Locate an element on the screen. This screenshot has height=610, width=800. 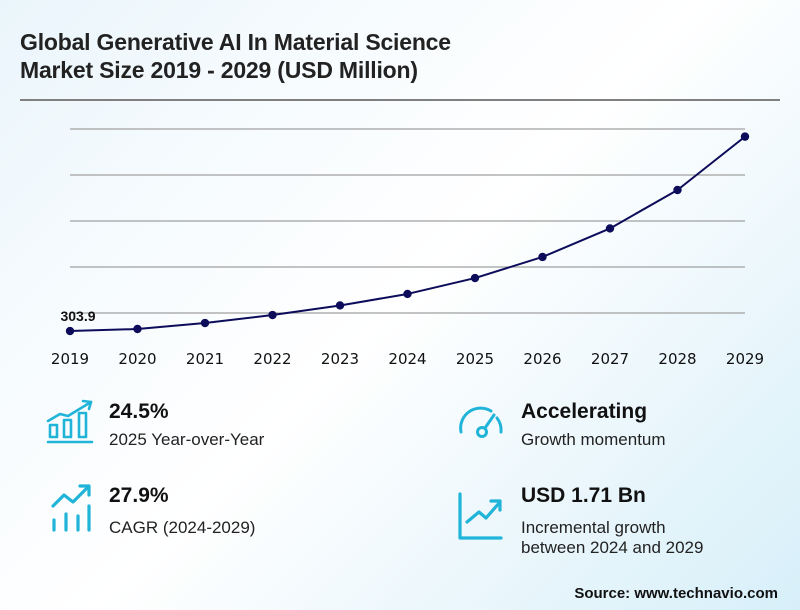
data-label: 303.9 is located at coordinates (77, 316).